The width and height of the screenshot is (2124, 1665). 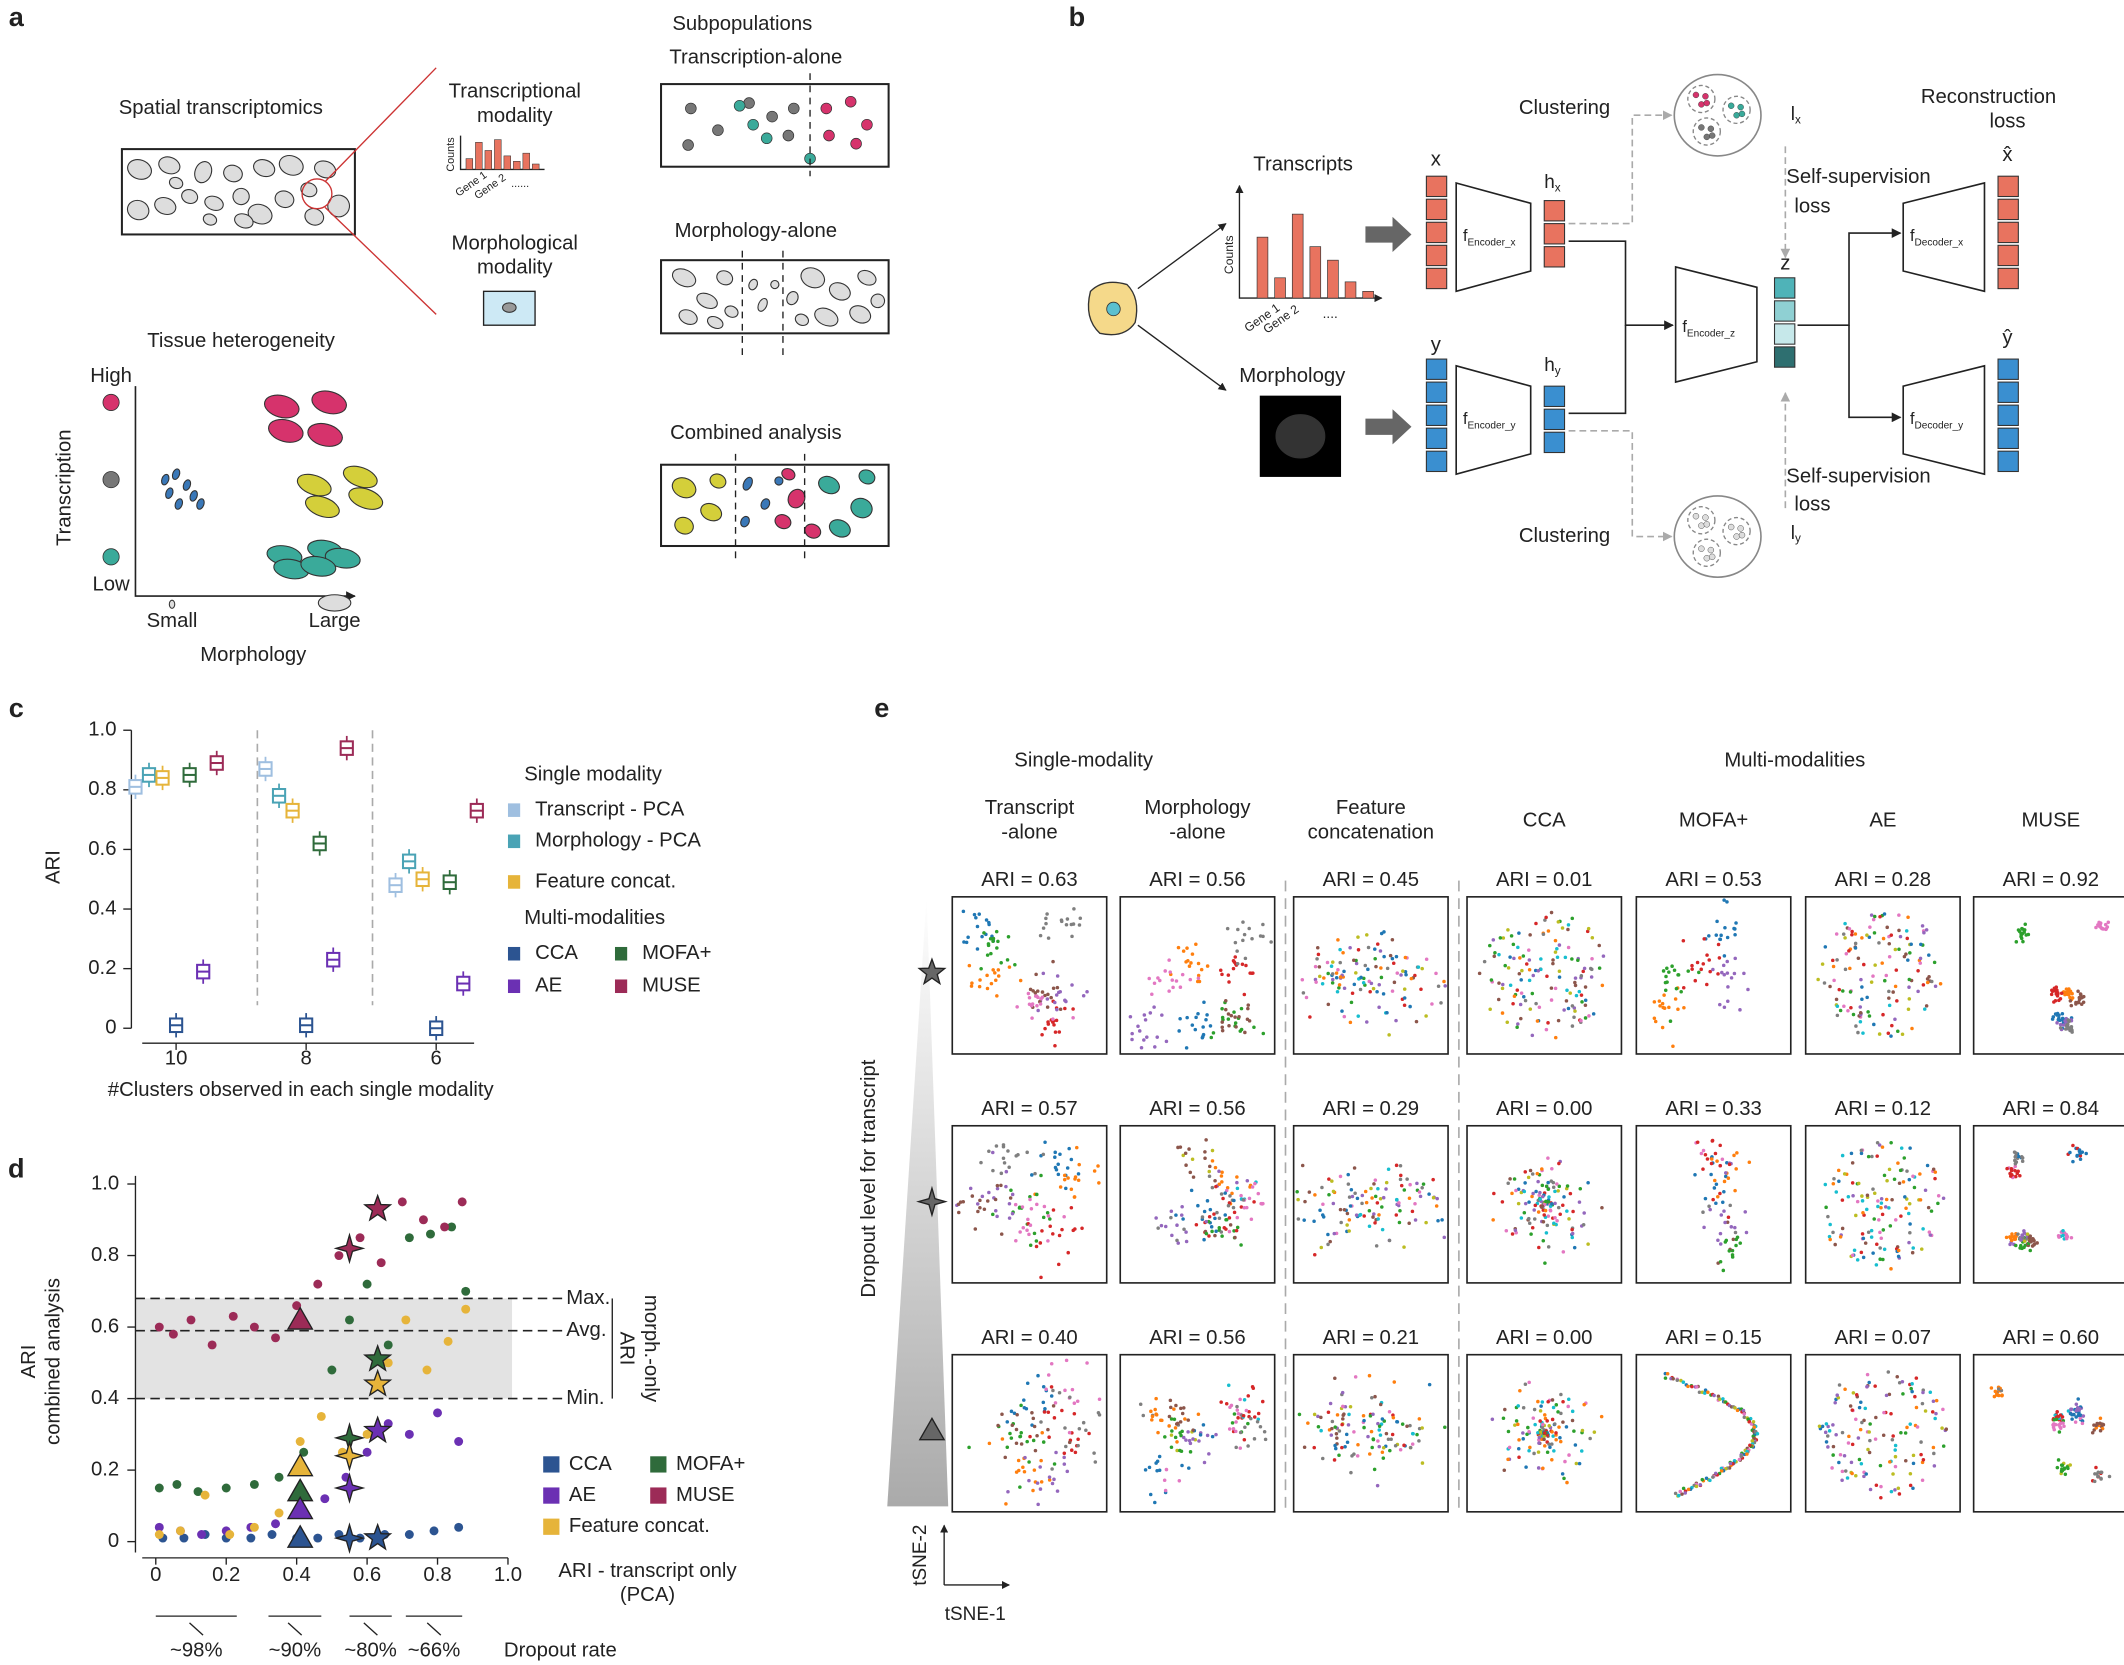 What do you see at coordinates (226, 1575) in the screenshot?
I see `x-tick-label: 0.2` at bounding box center [226, 1575].